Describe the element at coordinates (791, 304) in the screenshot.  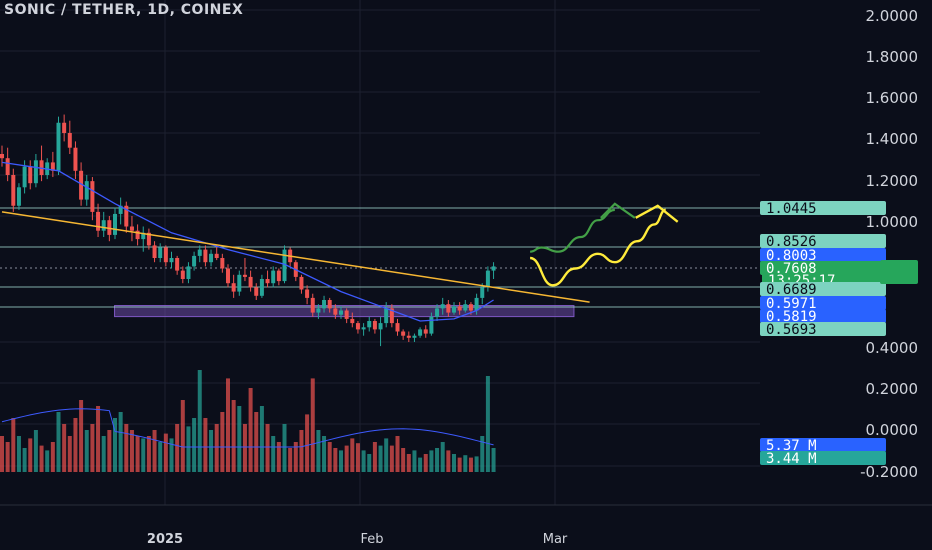
I see `price-pill-label: 0.5971` at that location.